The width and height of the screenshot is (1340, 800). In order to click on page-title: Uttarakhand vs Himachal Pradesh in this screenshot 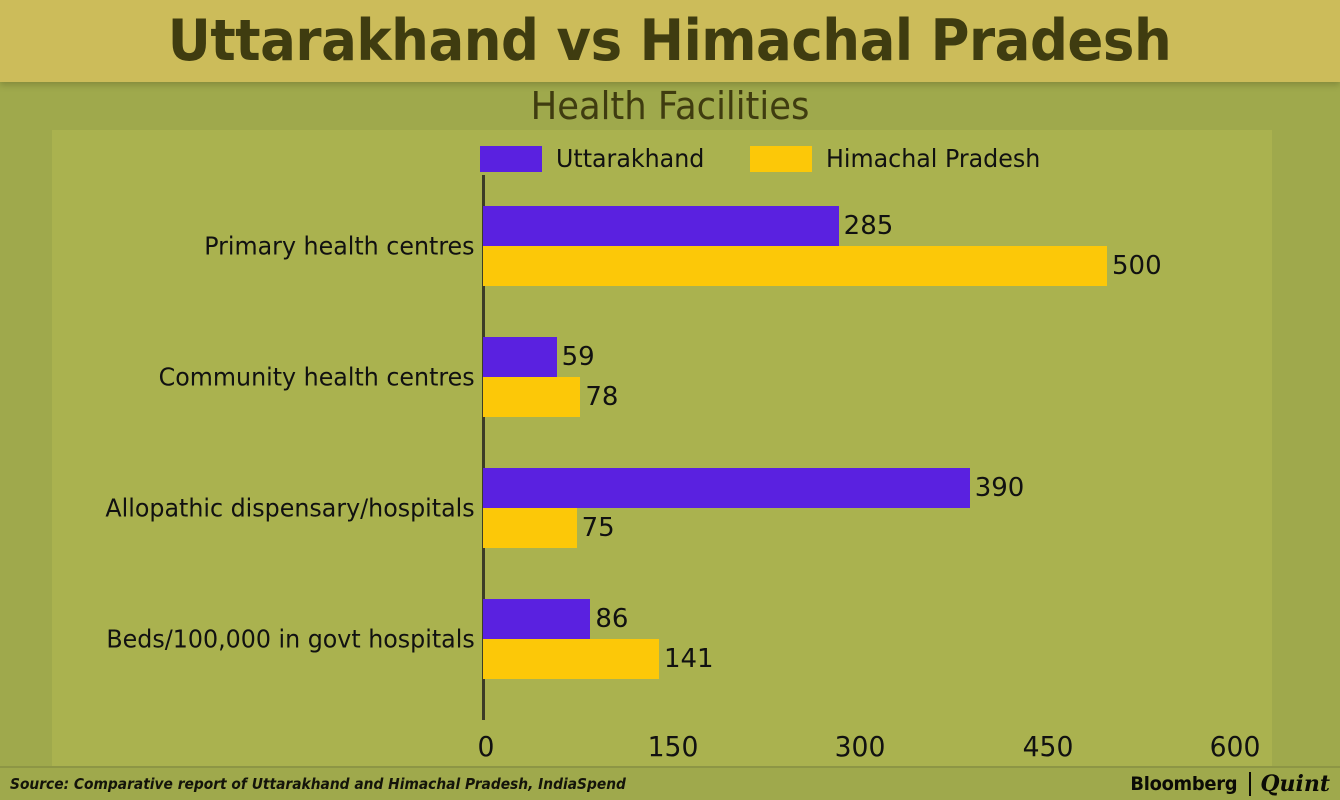, I will do `click(670, 41)`.